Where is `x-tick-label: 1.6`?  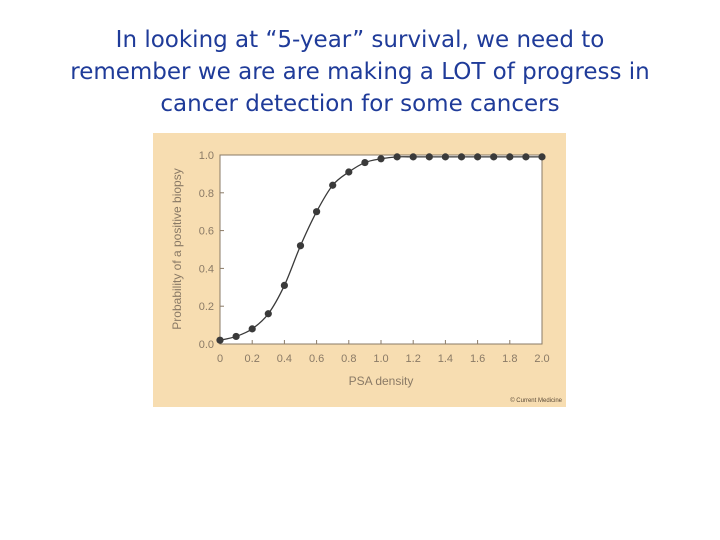 x-tick-label: 1.6 is located at coordinates (477, 359).